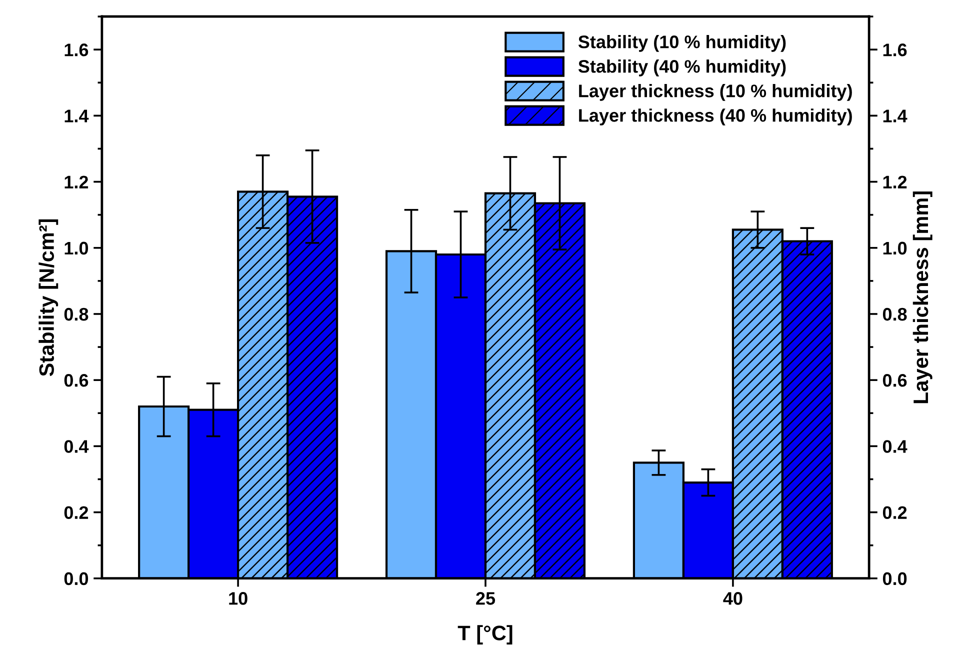  I want to click on y-tick-label: 0.2, so click(76, 512).